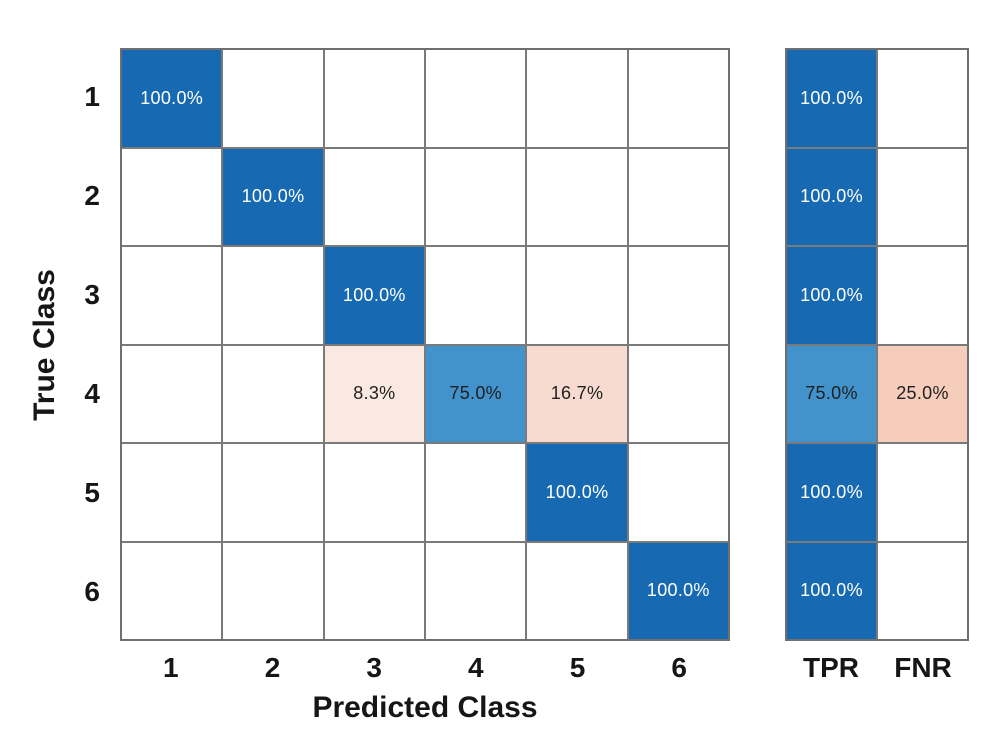 This screenshot has height=740, width=1004. Describe the element at coordinates (877, 668) in the screenshot. I see `summary-column-labels: TPR FNR` at that location.